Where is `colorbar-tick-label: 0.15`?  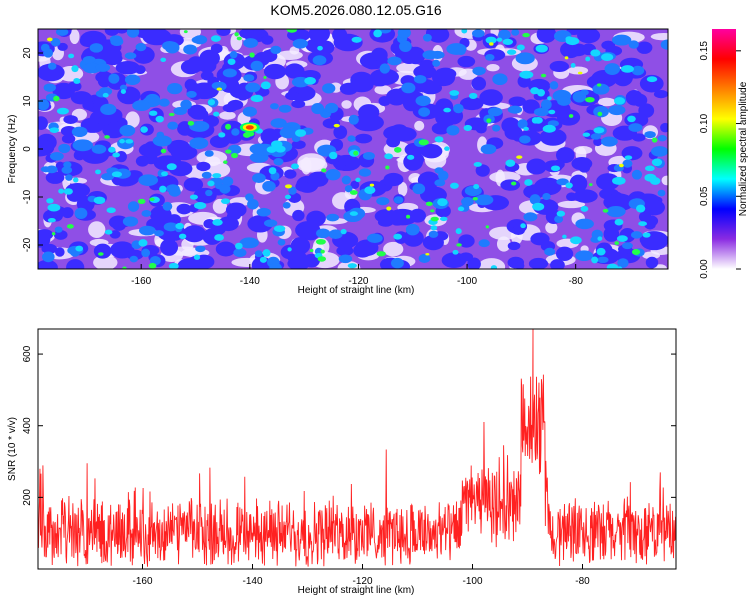
colorbar-tick-label: 0.15 is located at coordinates (704, 51).